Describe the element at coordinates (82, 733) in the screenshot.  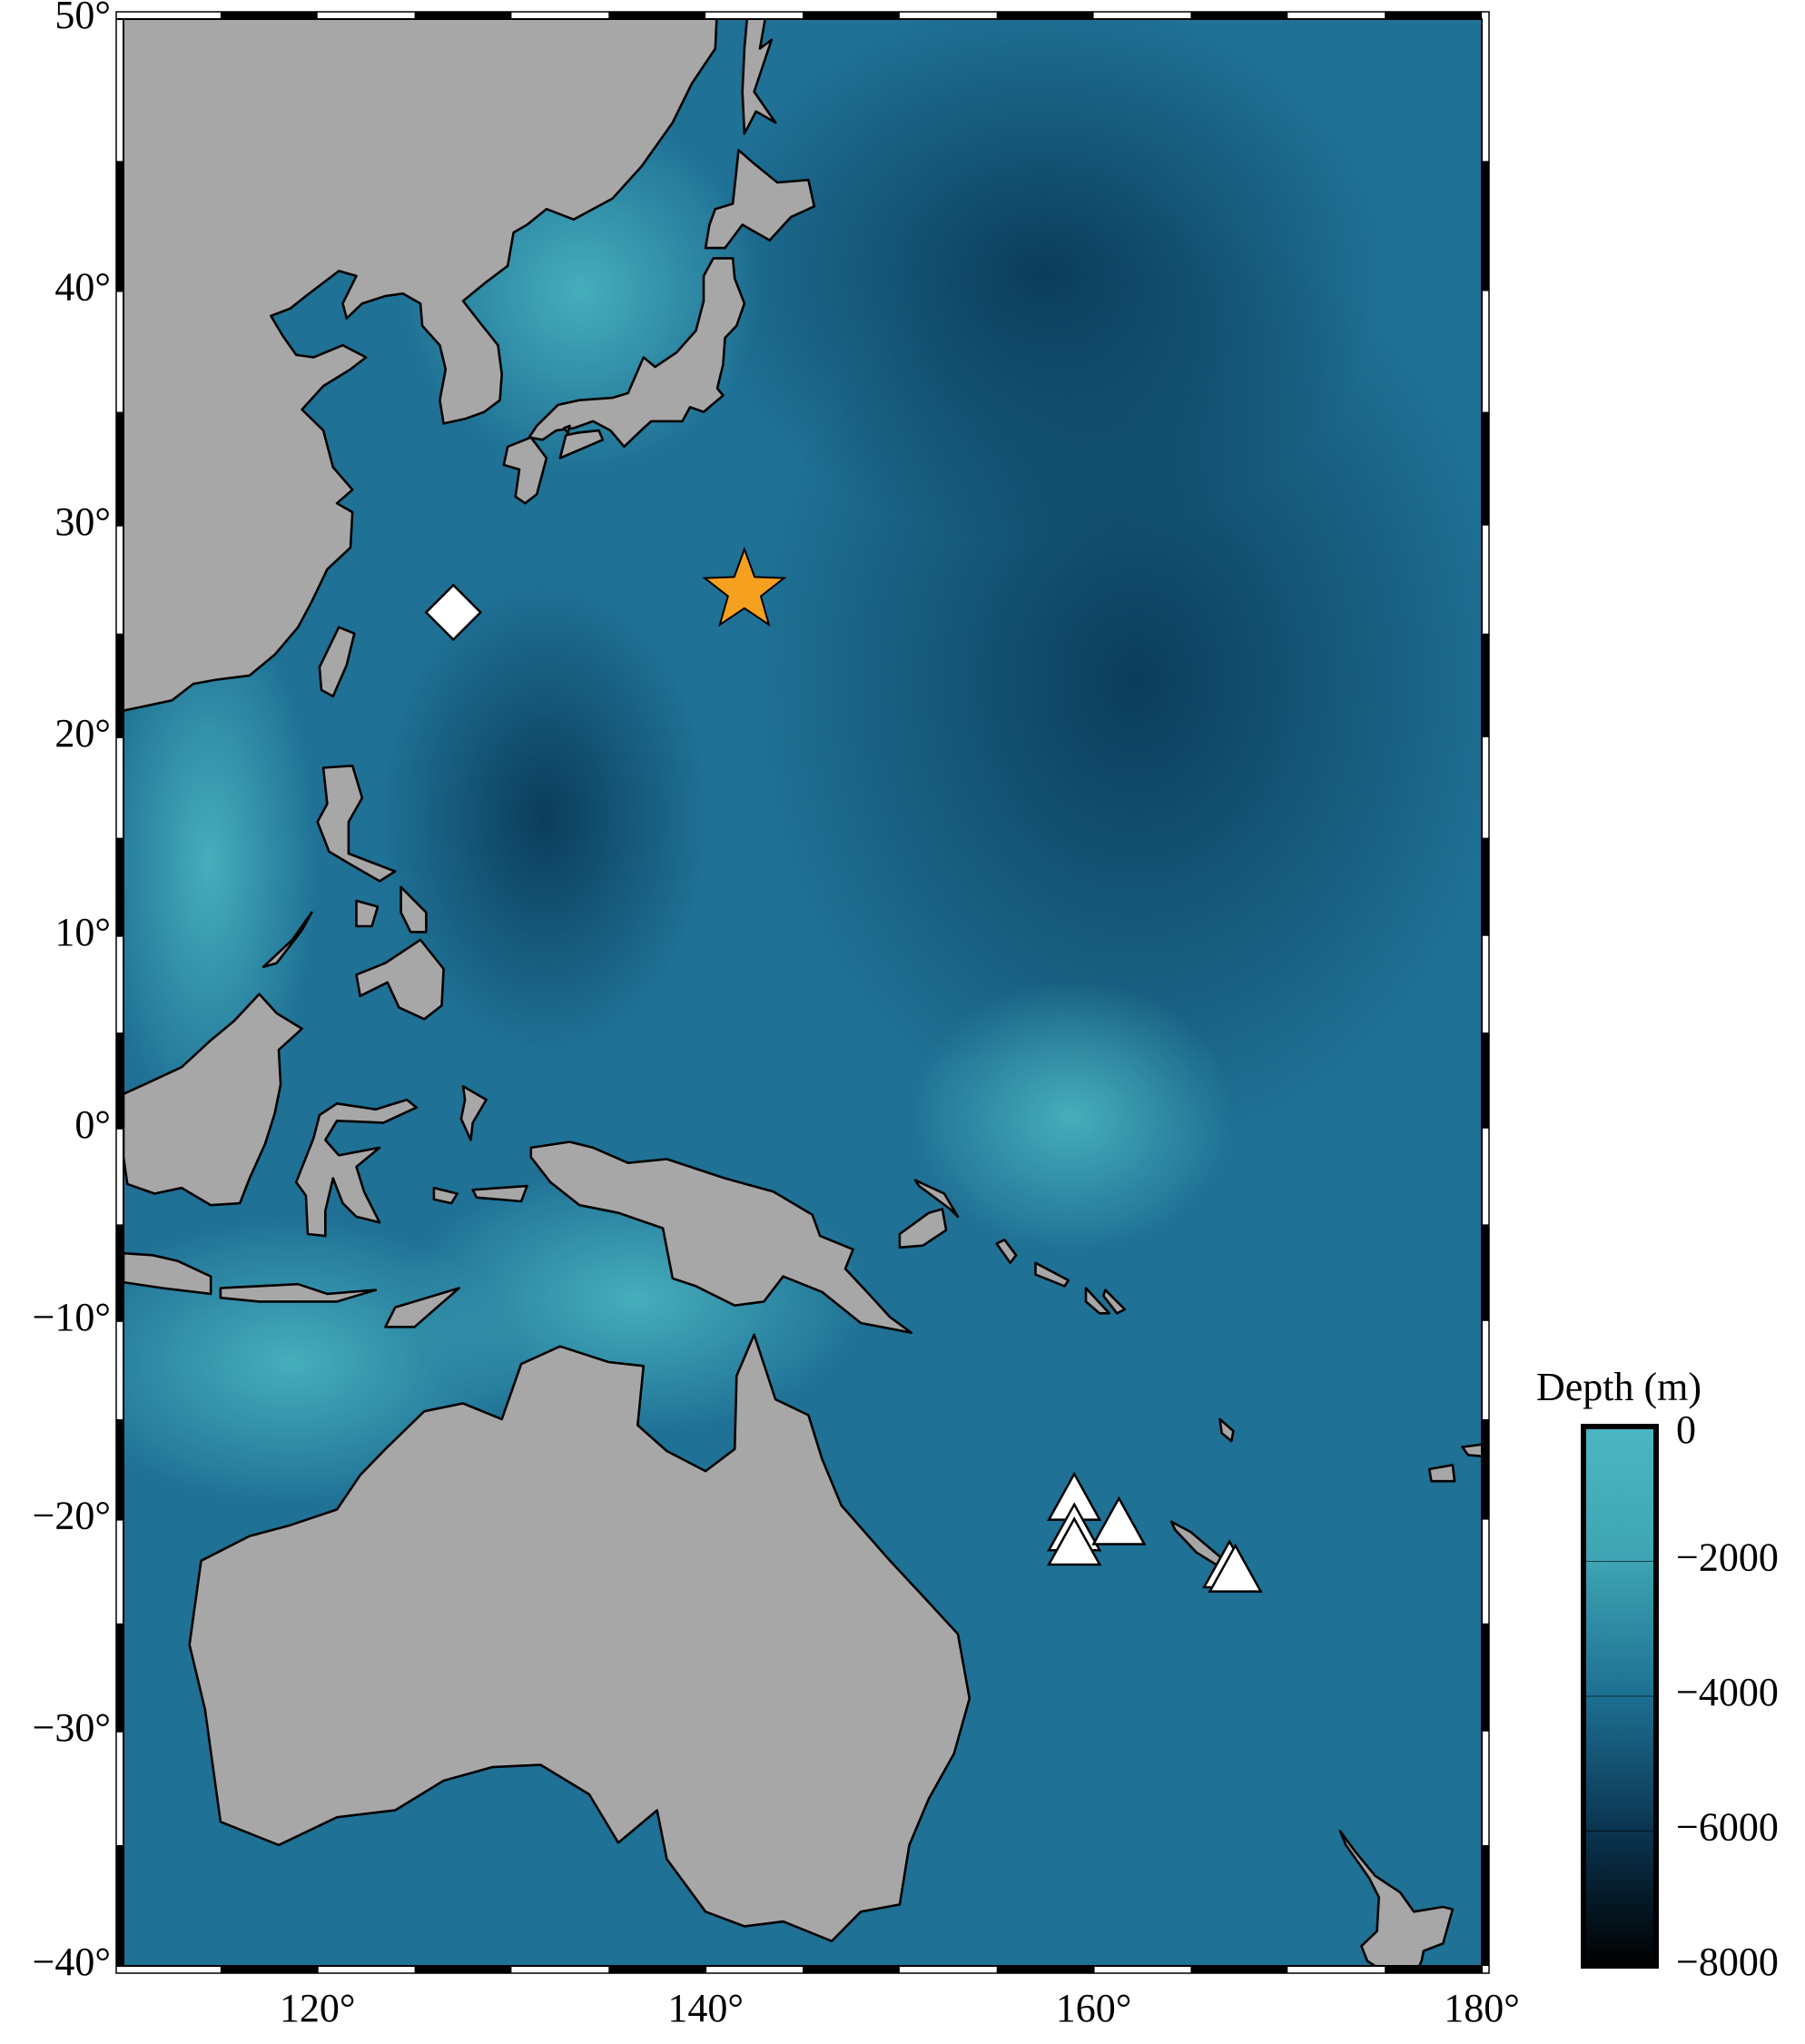
I see `y-tick-label: 20°` at that location.